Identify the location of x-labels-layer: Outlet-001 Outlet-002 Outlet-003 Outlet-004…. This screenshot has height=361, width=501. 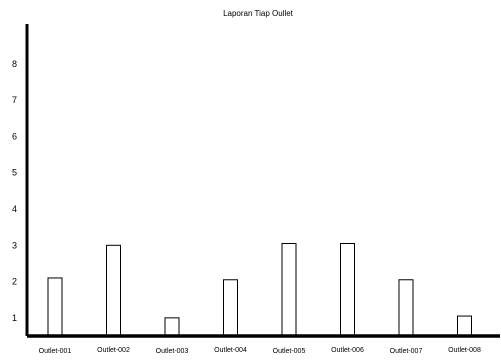
(260, 351).